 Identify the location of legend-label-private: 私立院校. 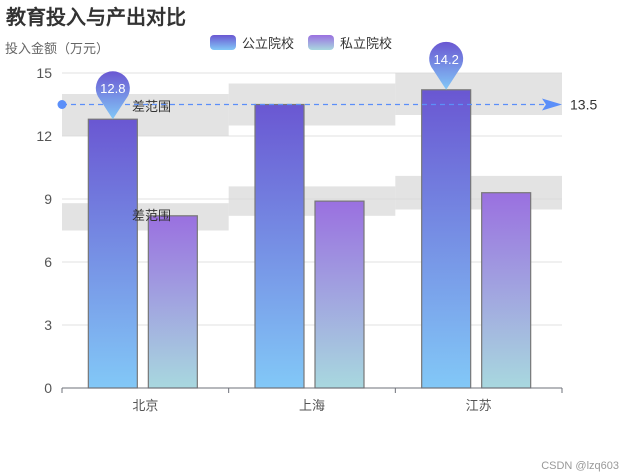
(366, 43).